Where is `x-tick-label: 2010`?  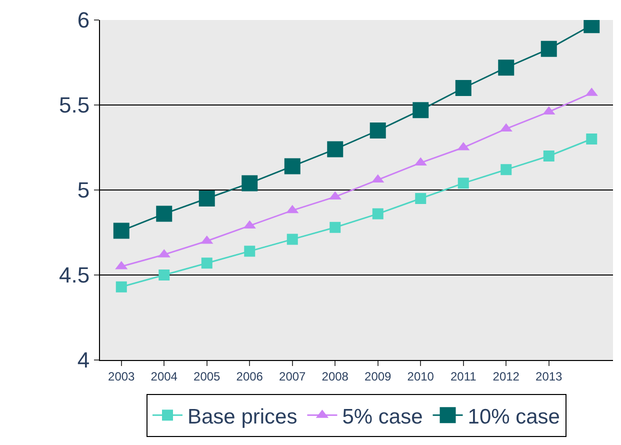
x-tick-label: 2010 is located at coordinates (420, 376).